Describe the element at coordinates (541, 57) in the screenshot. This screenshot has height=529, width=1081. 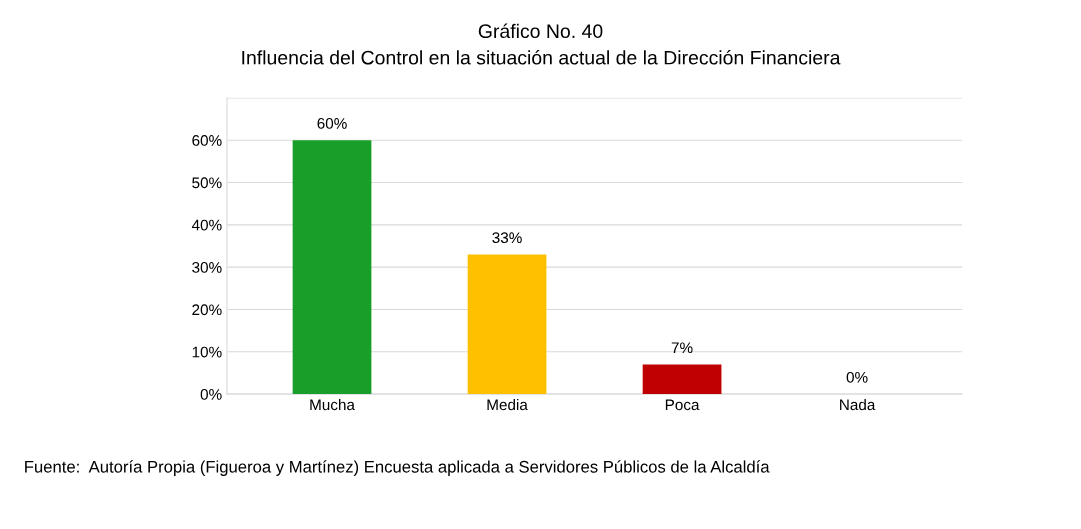
I see `chart-subtitle: Influencia del Control en la situación actual de la Dirección Financiera` at that location.